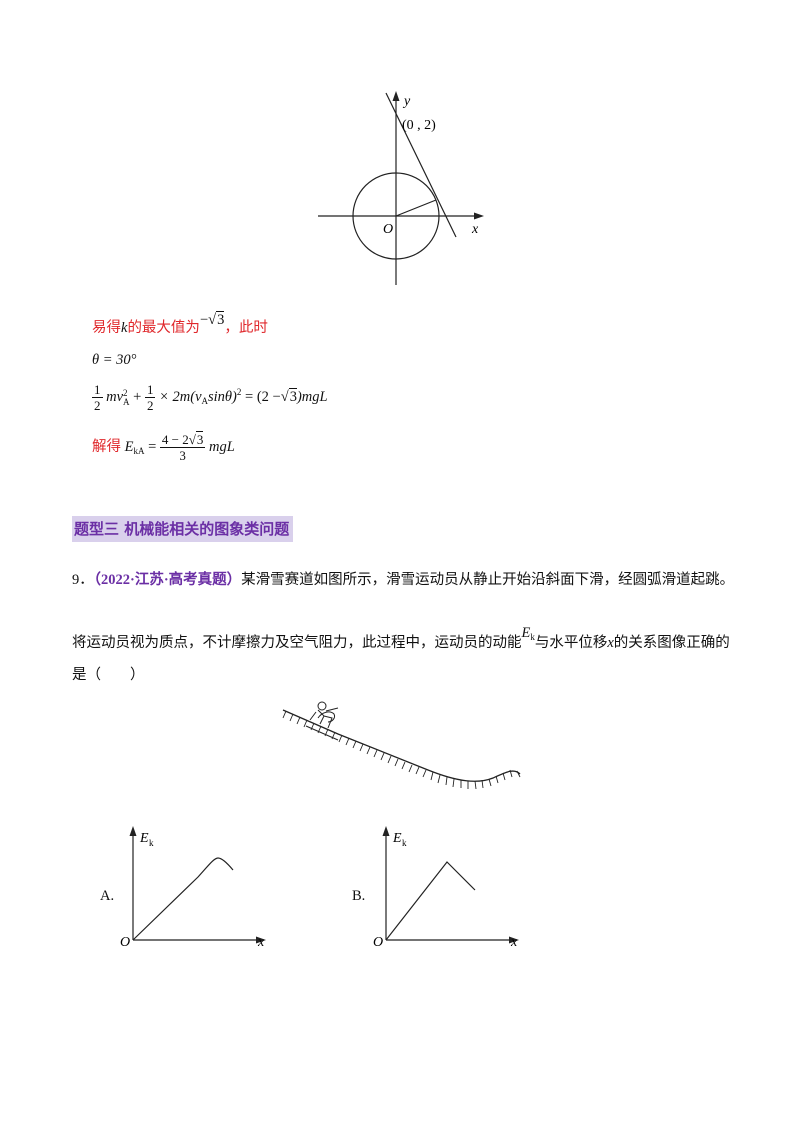  I want to click on point-label: (0 , 2), so click(419, 125).